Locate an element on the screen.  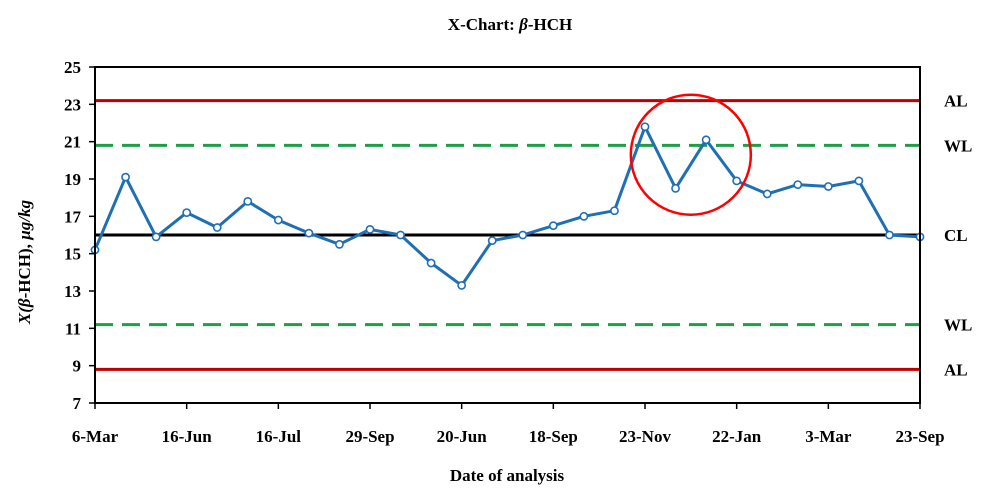
control-line-label-cl-2: CL is located at coordinates (956, 235).